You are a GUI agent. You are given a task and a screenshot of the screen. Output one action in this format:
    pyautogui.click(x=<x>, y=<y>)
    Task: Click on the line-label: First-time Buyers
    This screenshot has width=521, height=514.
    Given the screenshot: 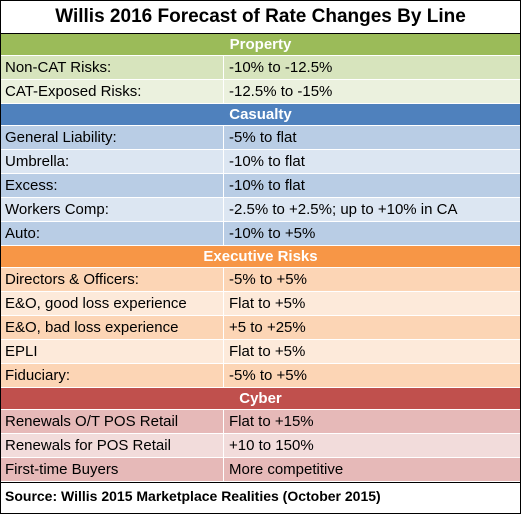 What is the action you would take?
    pyautogui.click(x=112, y=469)
    